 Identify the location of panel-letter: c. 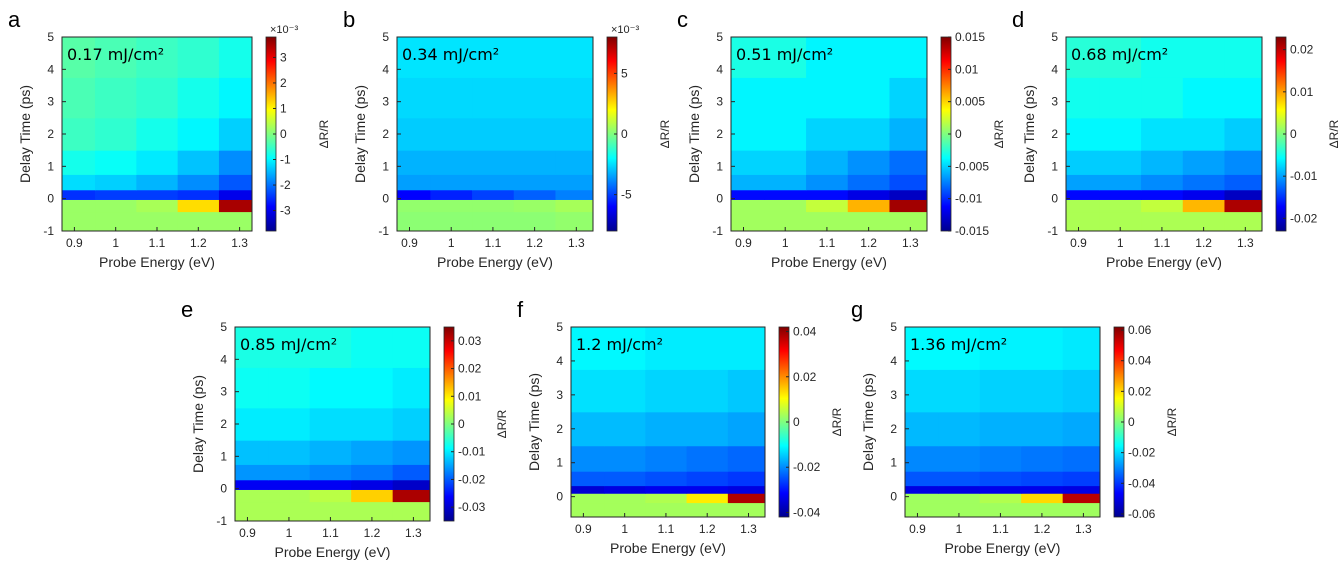
(682, 19).